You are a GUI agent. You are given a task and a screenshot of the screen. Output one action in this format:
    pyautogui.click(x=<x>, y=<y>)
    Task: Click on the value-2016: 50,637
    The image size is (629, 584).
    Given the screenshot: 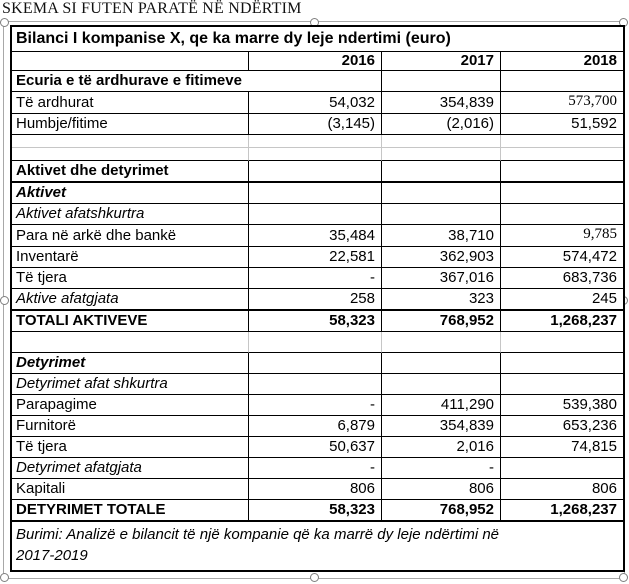 What is the action you would take?
    pyautogui.click(x=315, y=447)
    